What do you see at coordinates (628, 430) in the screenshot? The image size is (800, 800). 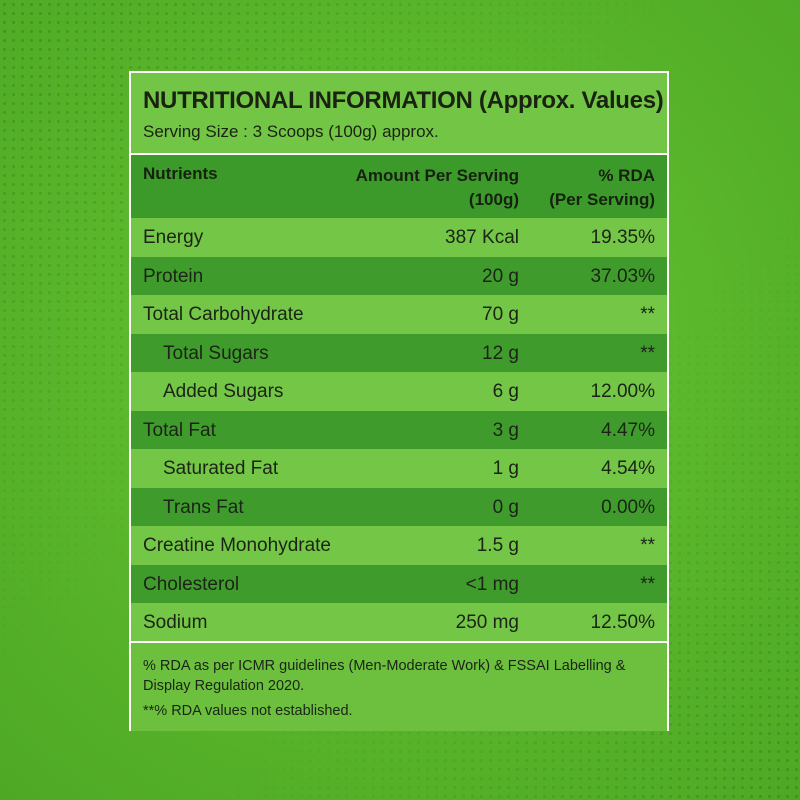 I see `nutrient-rda: 4.47%` at bounding box center [628, 430].